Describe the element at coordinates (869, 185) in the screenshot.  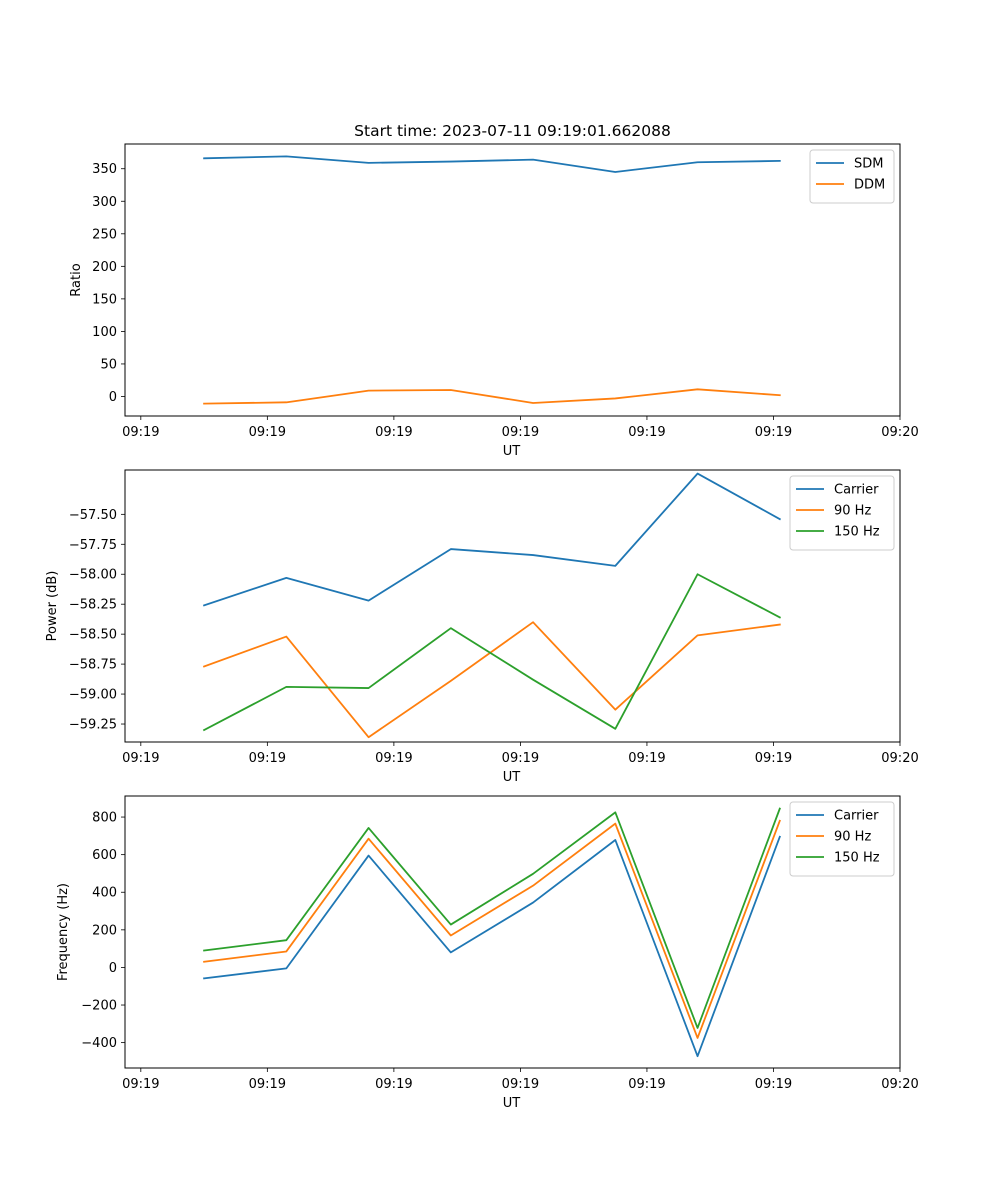
I see `legend-label: DDM` at that location.